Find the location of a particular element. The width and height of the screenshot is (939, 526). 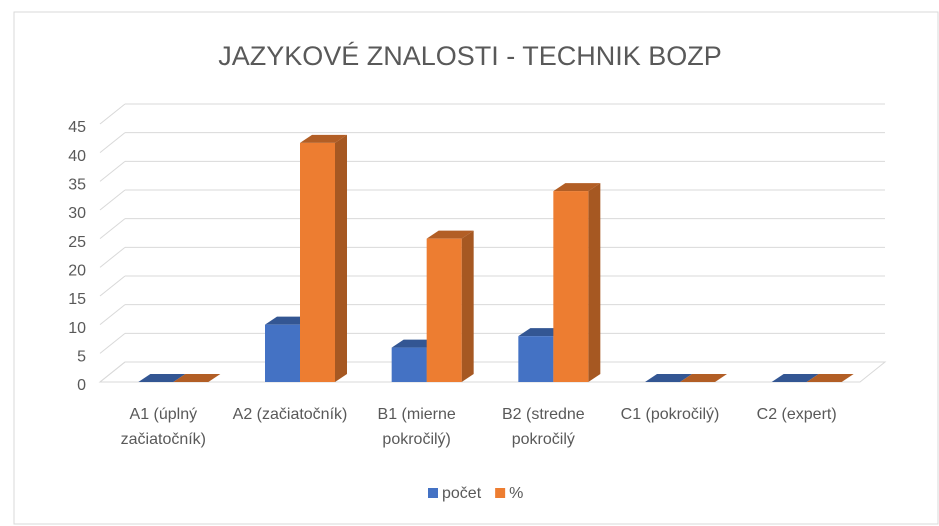

y-tick-label: 25 is located at coordinates (77, 242).